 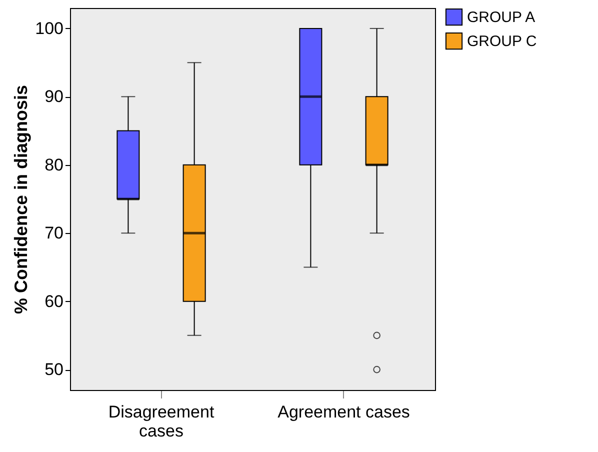 I want to click on y-tick-label: 60, so click(x=54, y=301).